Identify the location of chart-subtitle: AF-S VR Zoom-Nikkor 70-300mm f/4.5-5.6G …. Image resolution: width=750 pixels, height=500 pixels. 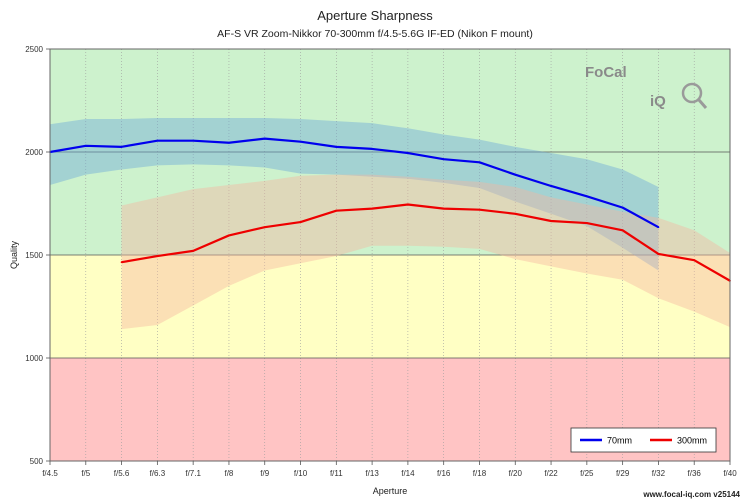
(375, 34).